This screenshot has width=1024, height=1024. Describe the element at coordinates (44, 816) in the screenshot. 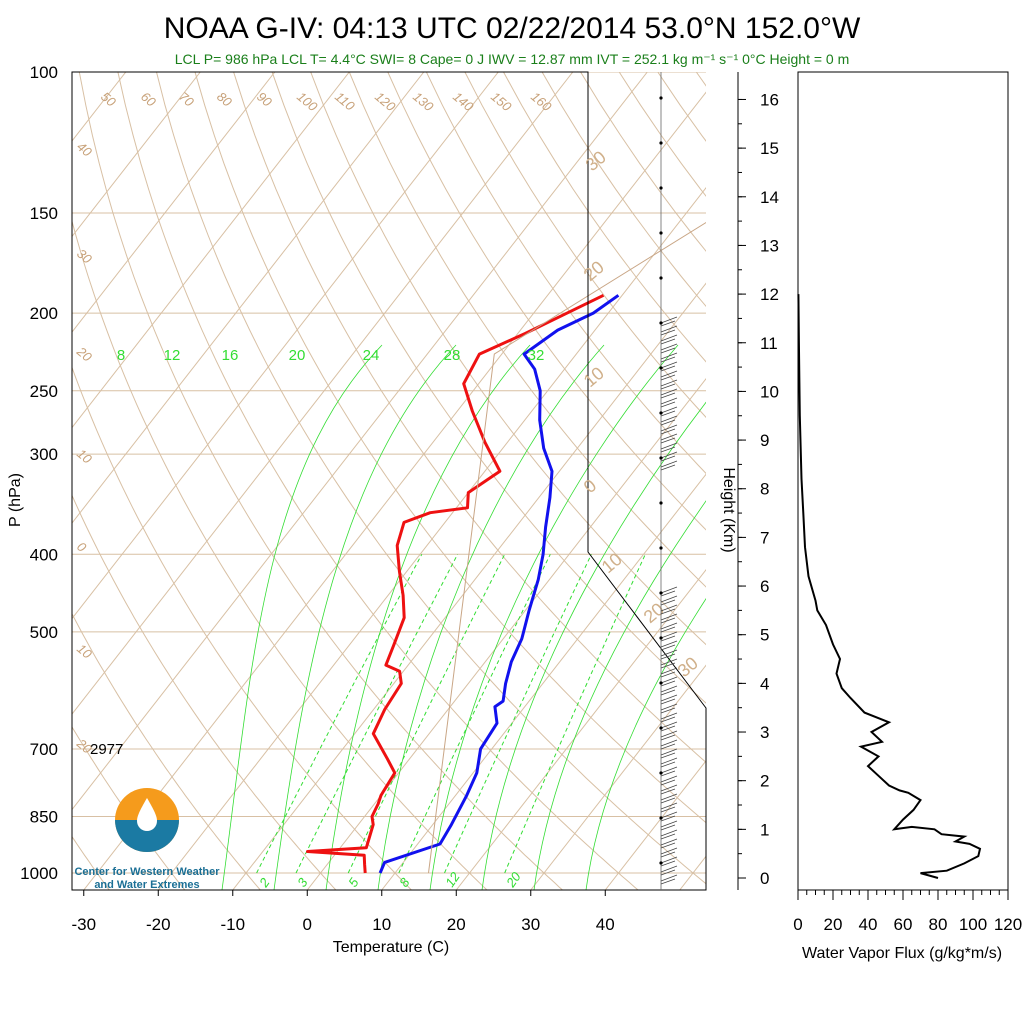

I see `pressure-tick-label: 850` at that location.